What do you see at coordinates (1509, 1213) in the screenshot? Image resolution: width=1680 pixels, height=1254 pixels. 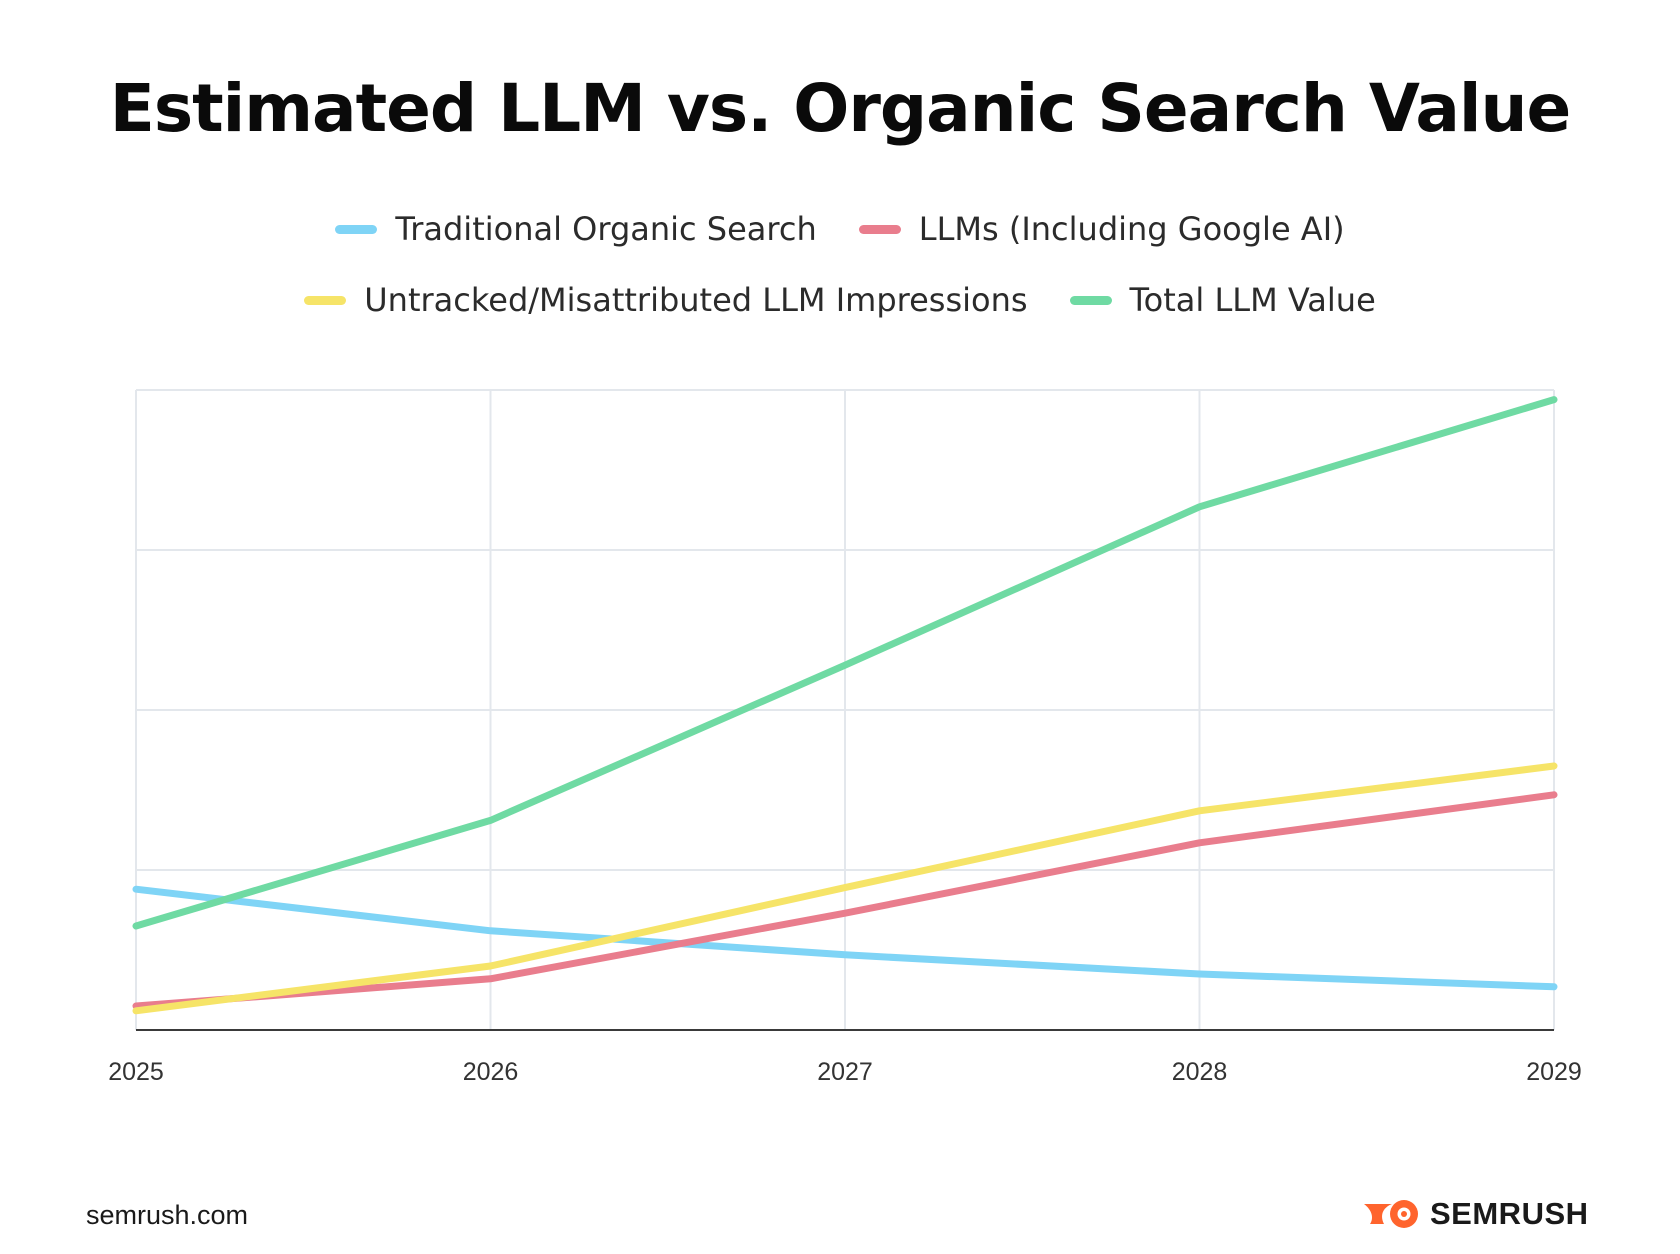 I see `semrush-wordmark: SEMRUSH` at bounding box center [1509, 1213].